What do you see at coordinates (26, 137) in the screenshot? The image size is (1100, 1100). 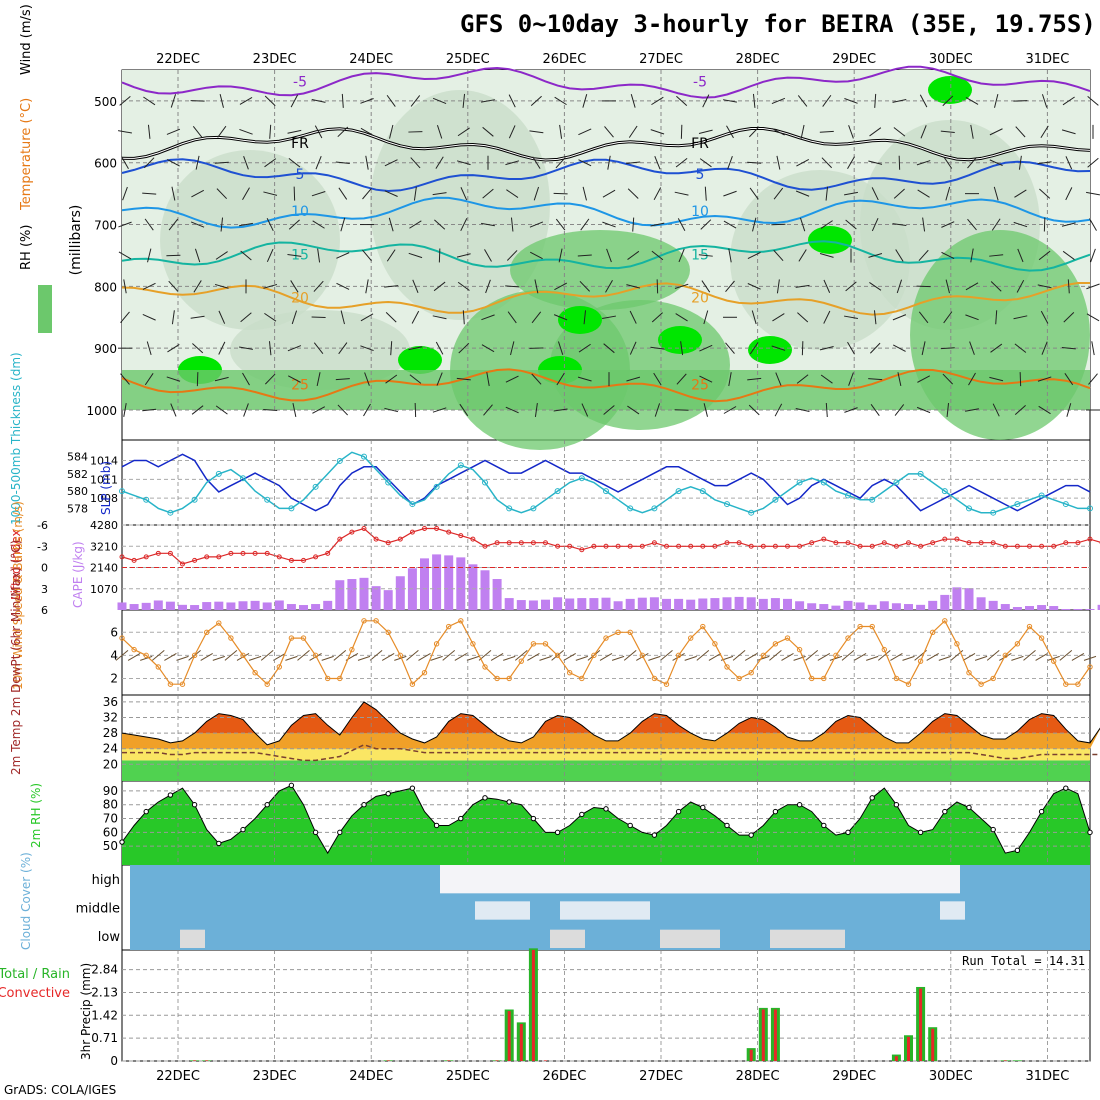 I see `upper-air-legend: RH (%) Temperature (°C) Wind (m/s)` at bounding box center [26, 137].